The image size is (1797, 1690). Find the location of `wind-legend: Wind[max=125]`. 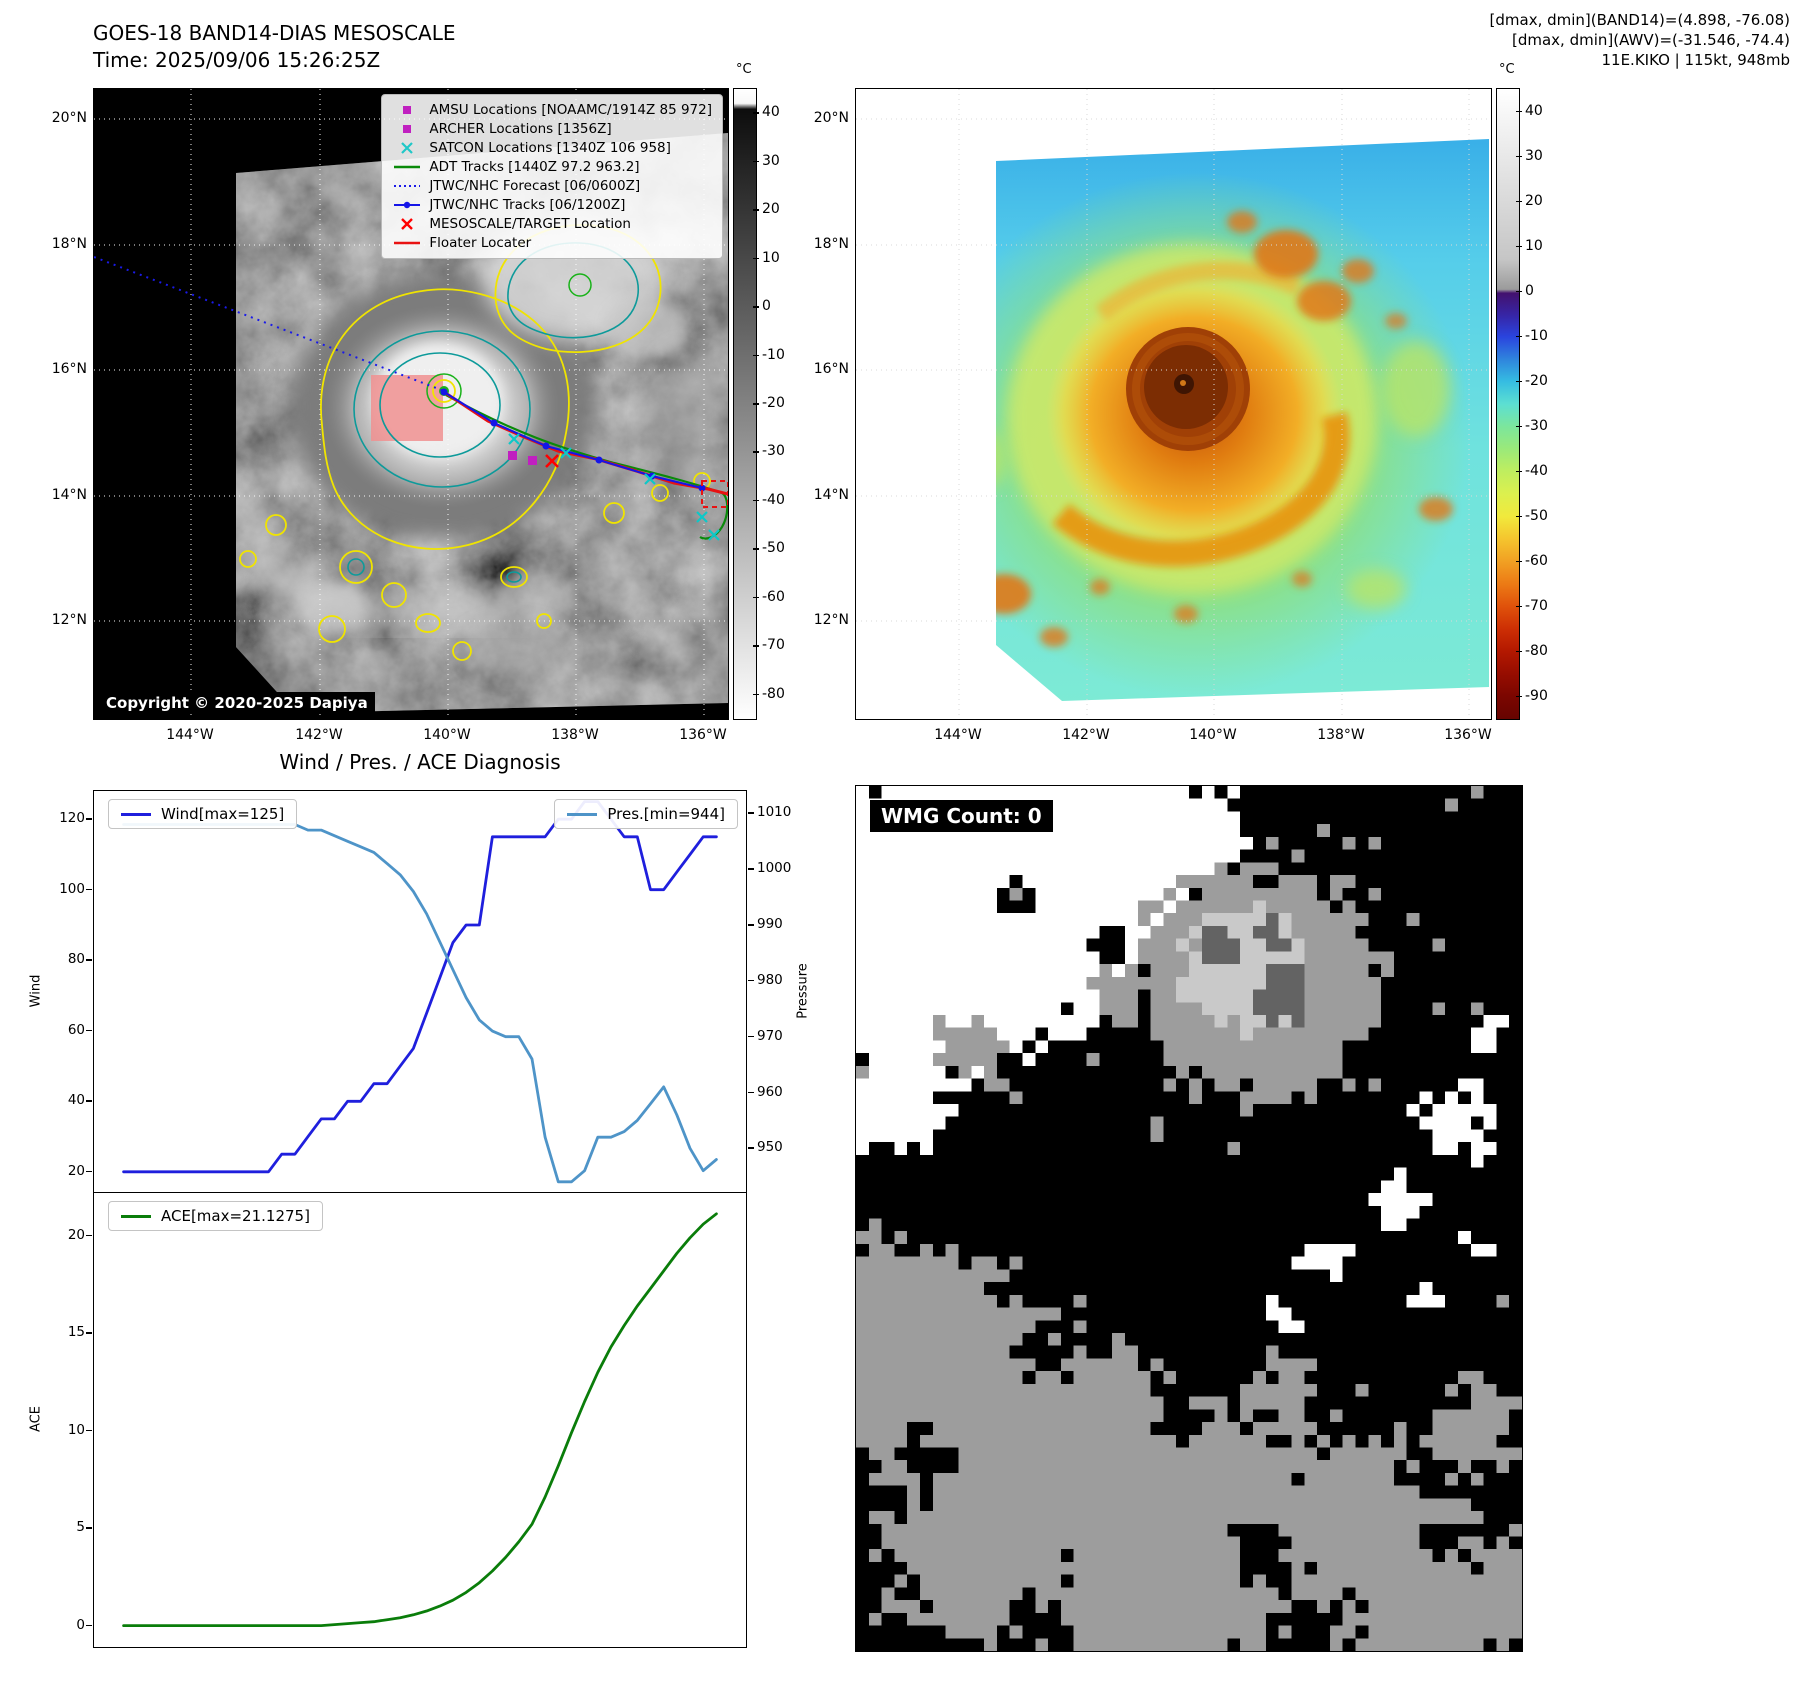

wind-legend: Wind[max=125] is located at coordinates (203, 814).